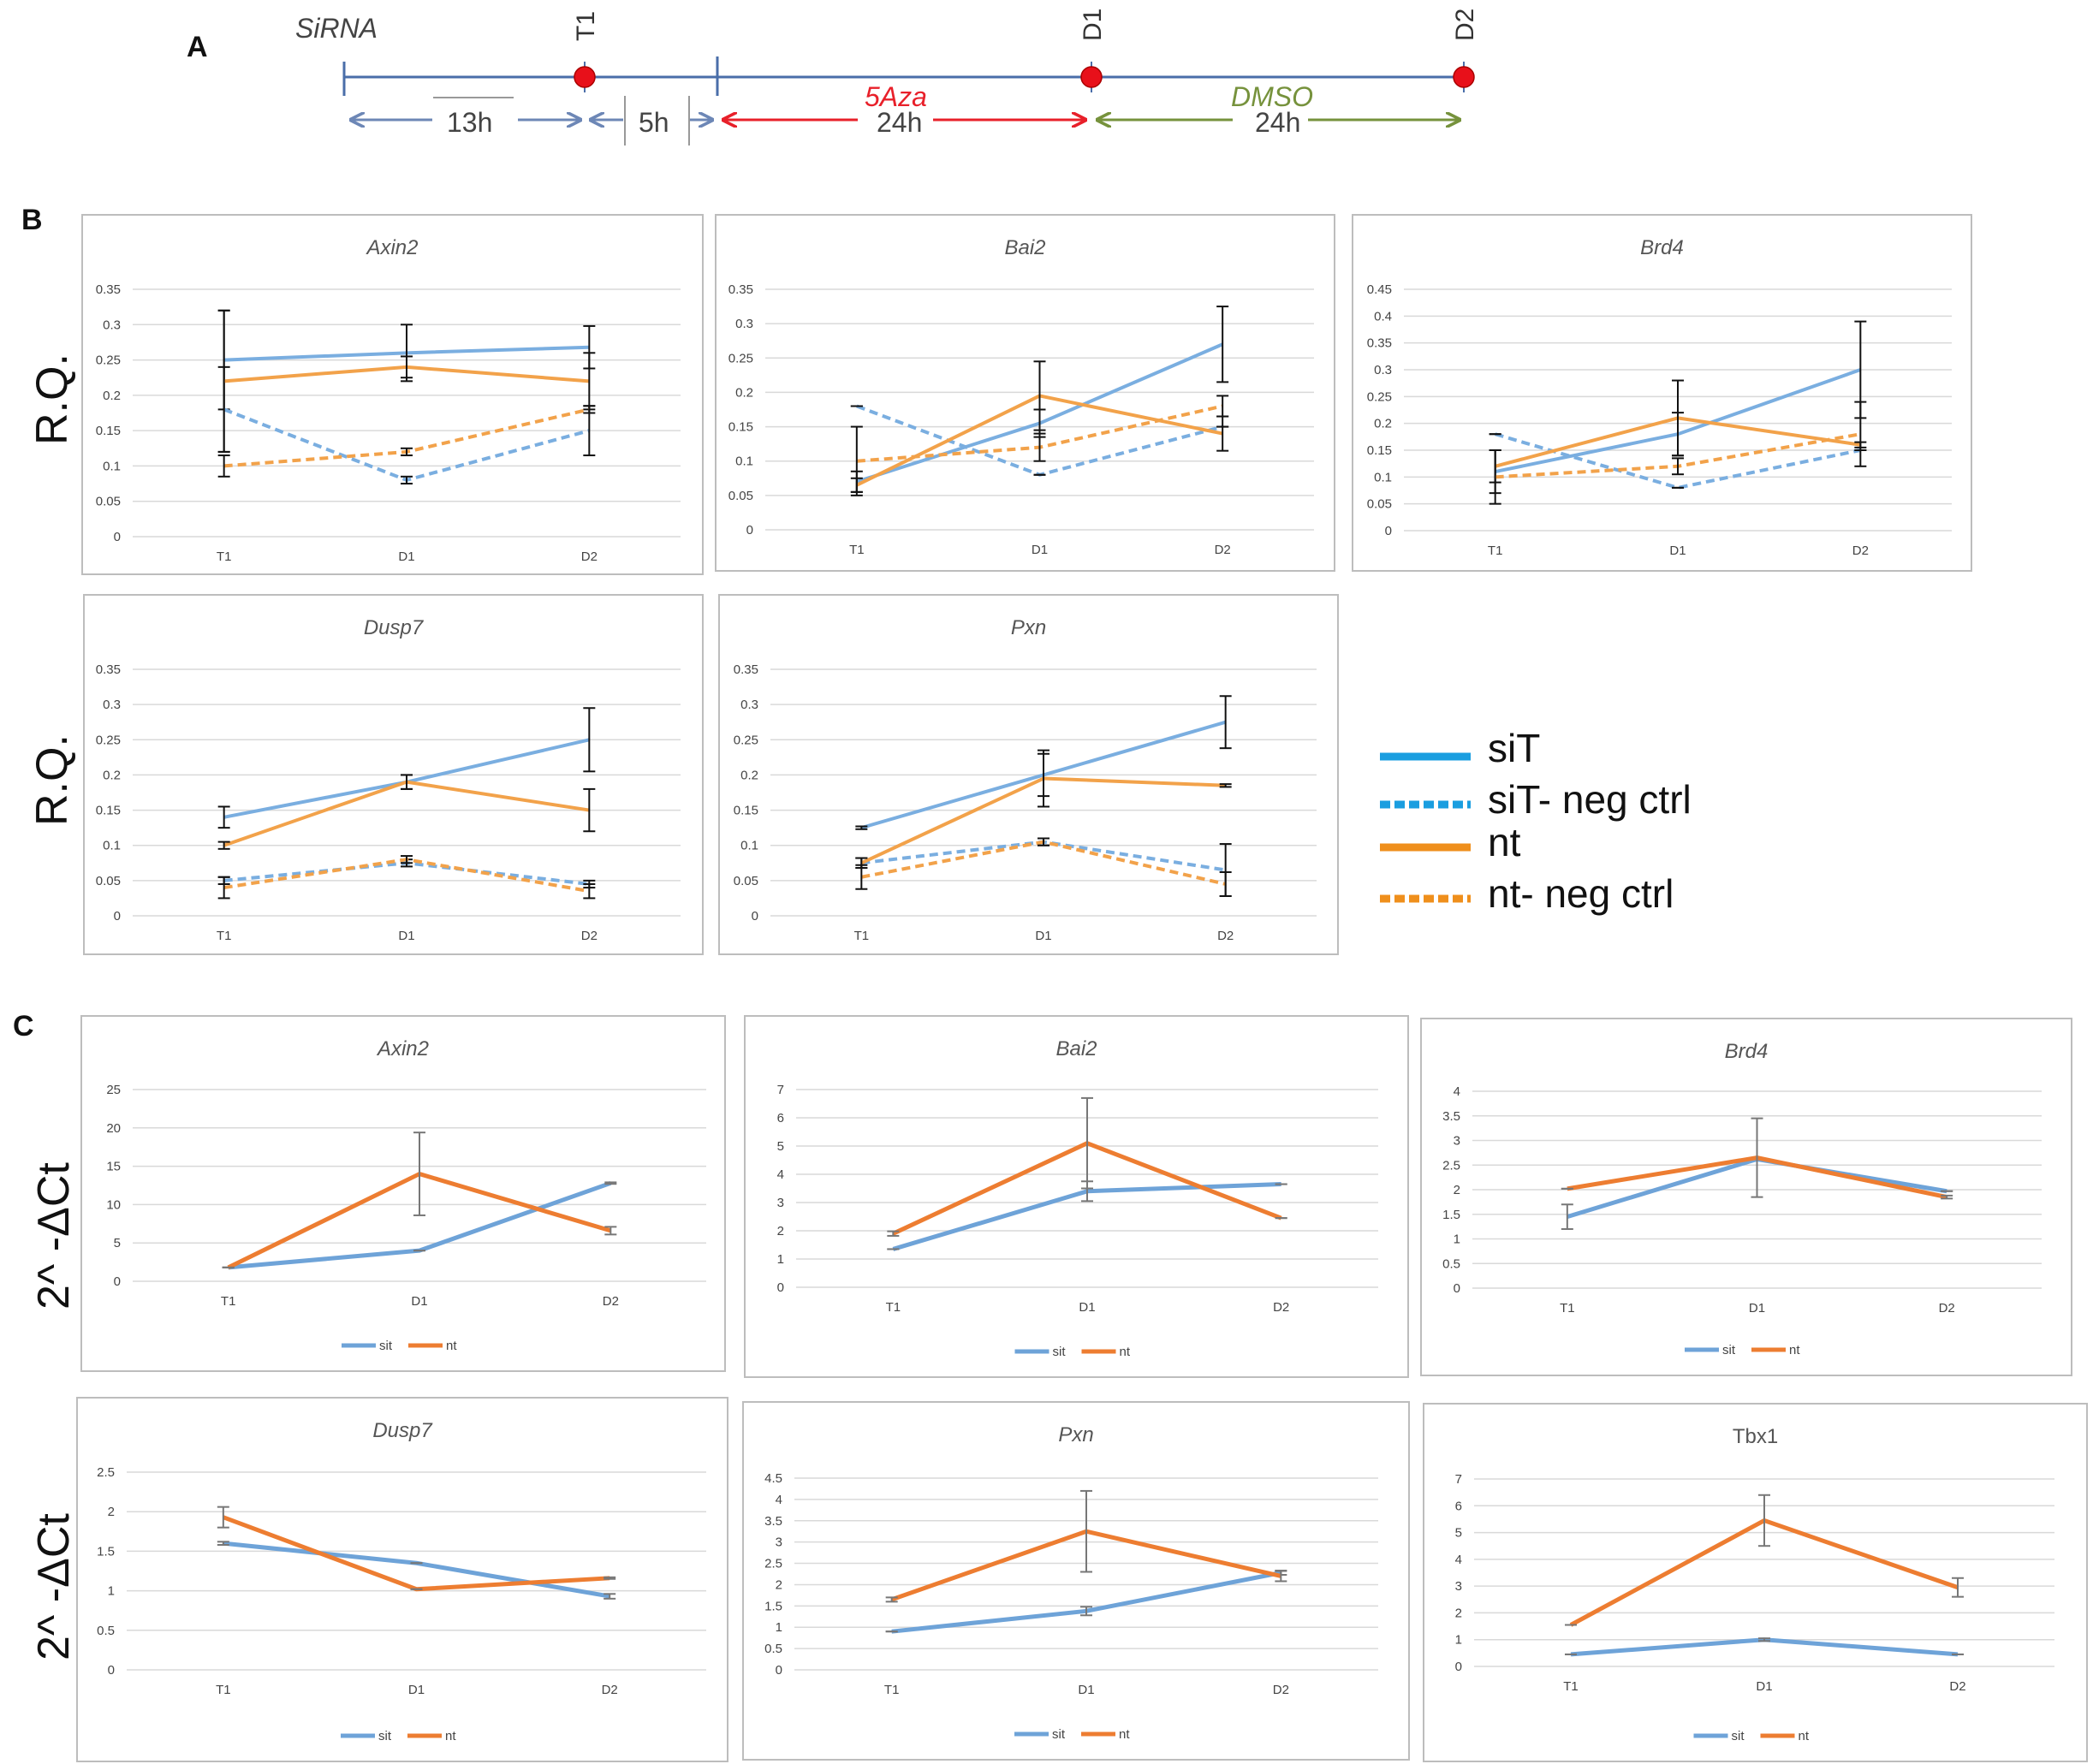  Describe the element at coordinates (1025, 393) in the screenshot. I see `chart-b-bai2: Bai2 0 0.05 0.1 0.15 0.2 0.25 0.3 0.35 T1 D1 D2` at that location.